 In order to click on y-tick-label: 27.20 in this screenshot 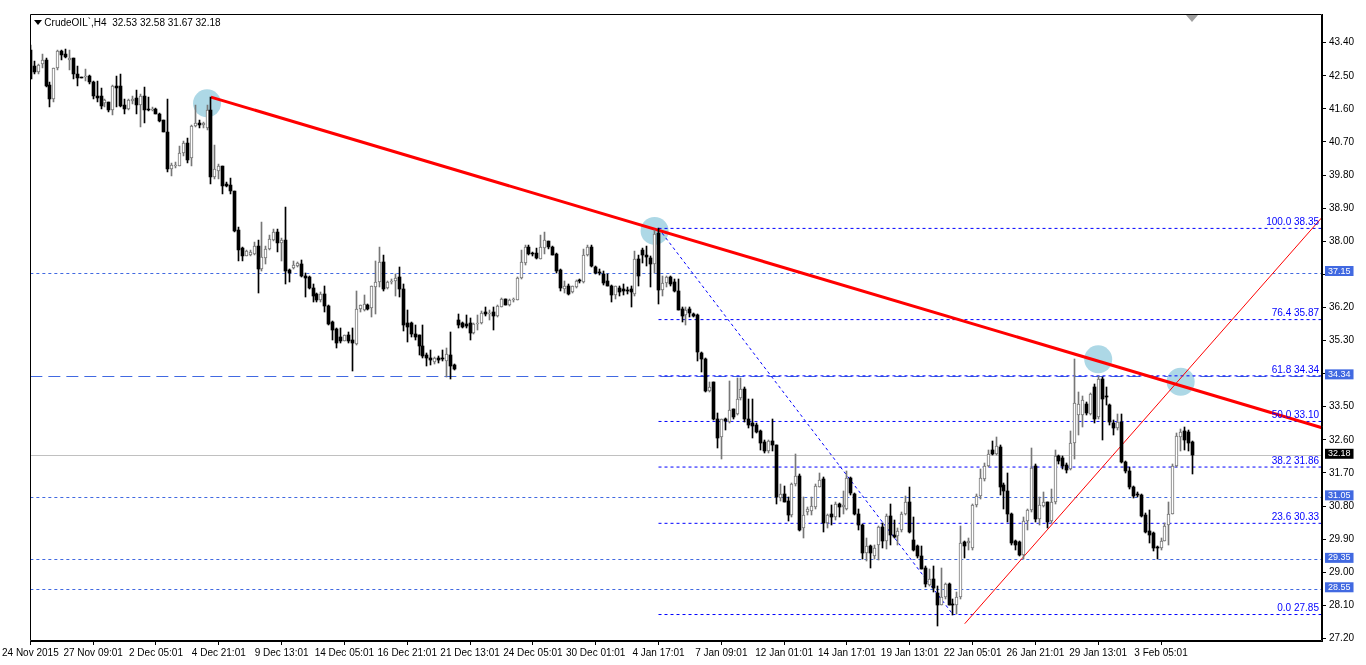, I will do `click(1342, 638)`.